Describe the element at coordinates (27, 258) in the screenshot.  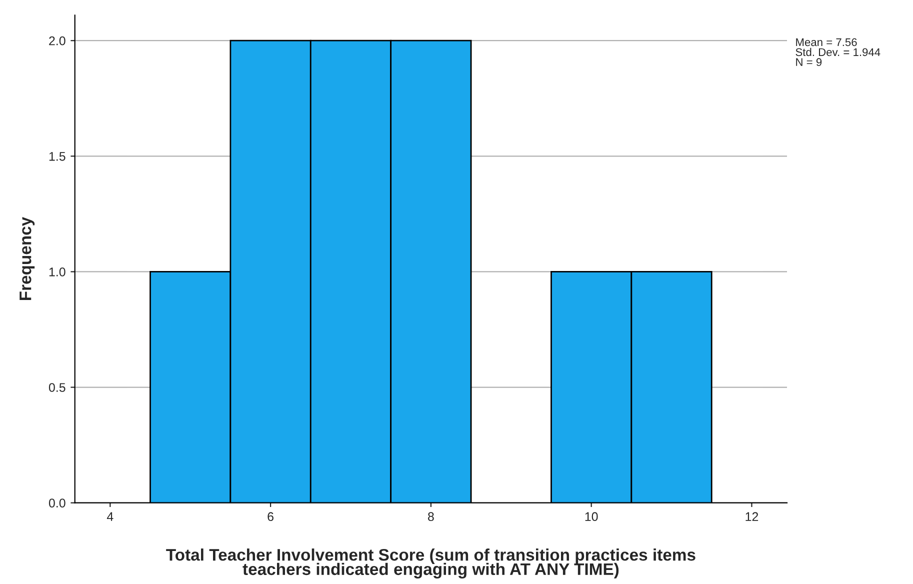
I see `y-axis-title: Frequency` at that location.